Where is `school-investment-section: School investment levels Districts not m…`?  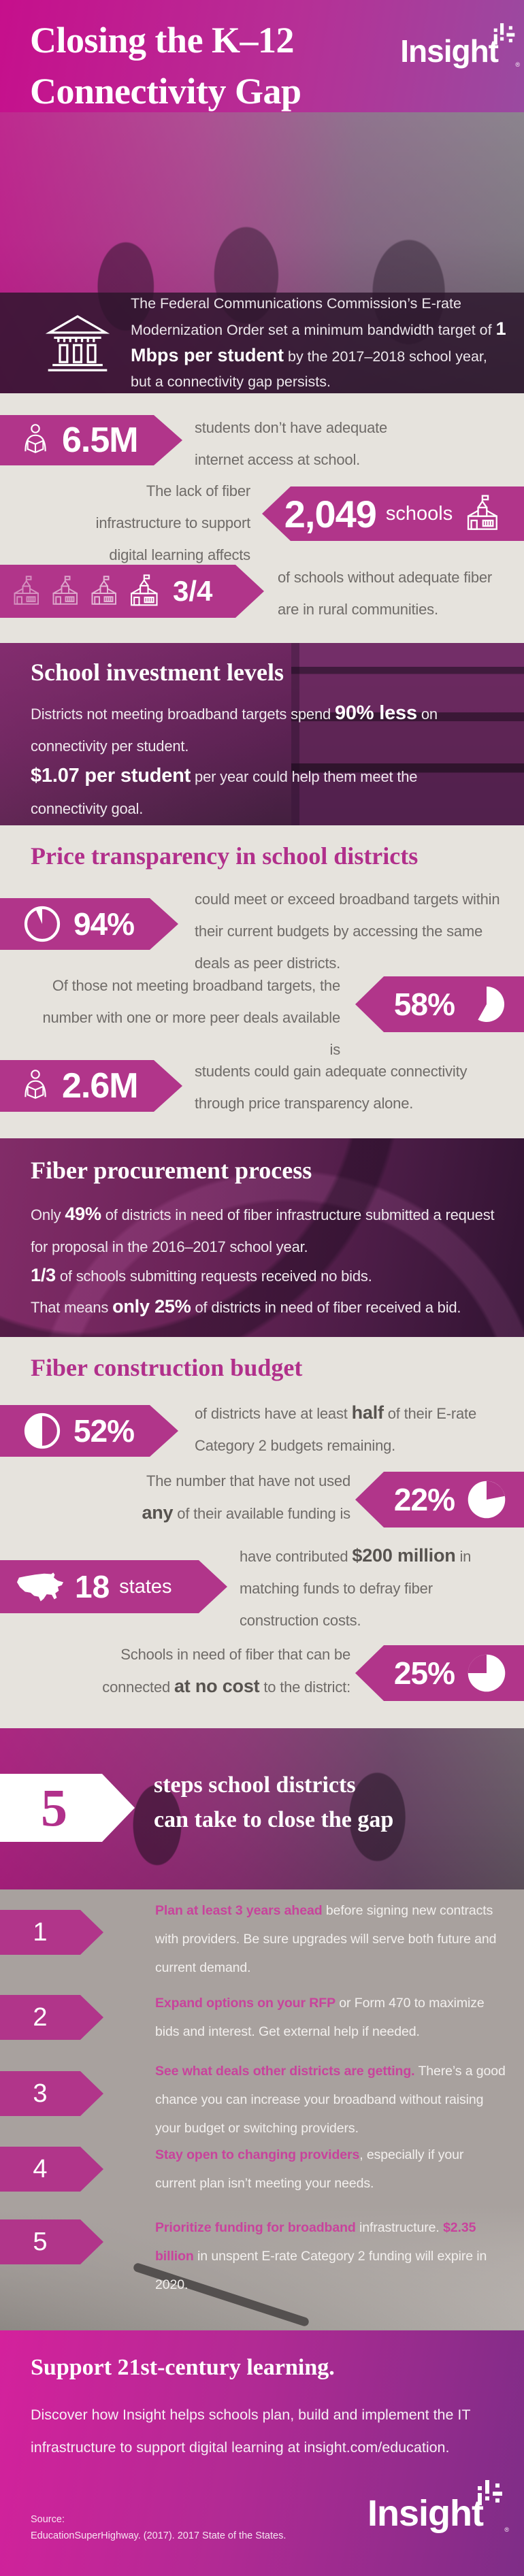 school-investment-section: School investment levels Districts not m… is located at coordinates (262, 734).